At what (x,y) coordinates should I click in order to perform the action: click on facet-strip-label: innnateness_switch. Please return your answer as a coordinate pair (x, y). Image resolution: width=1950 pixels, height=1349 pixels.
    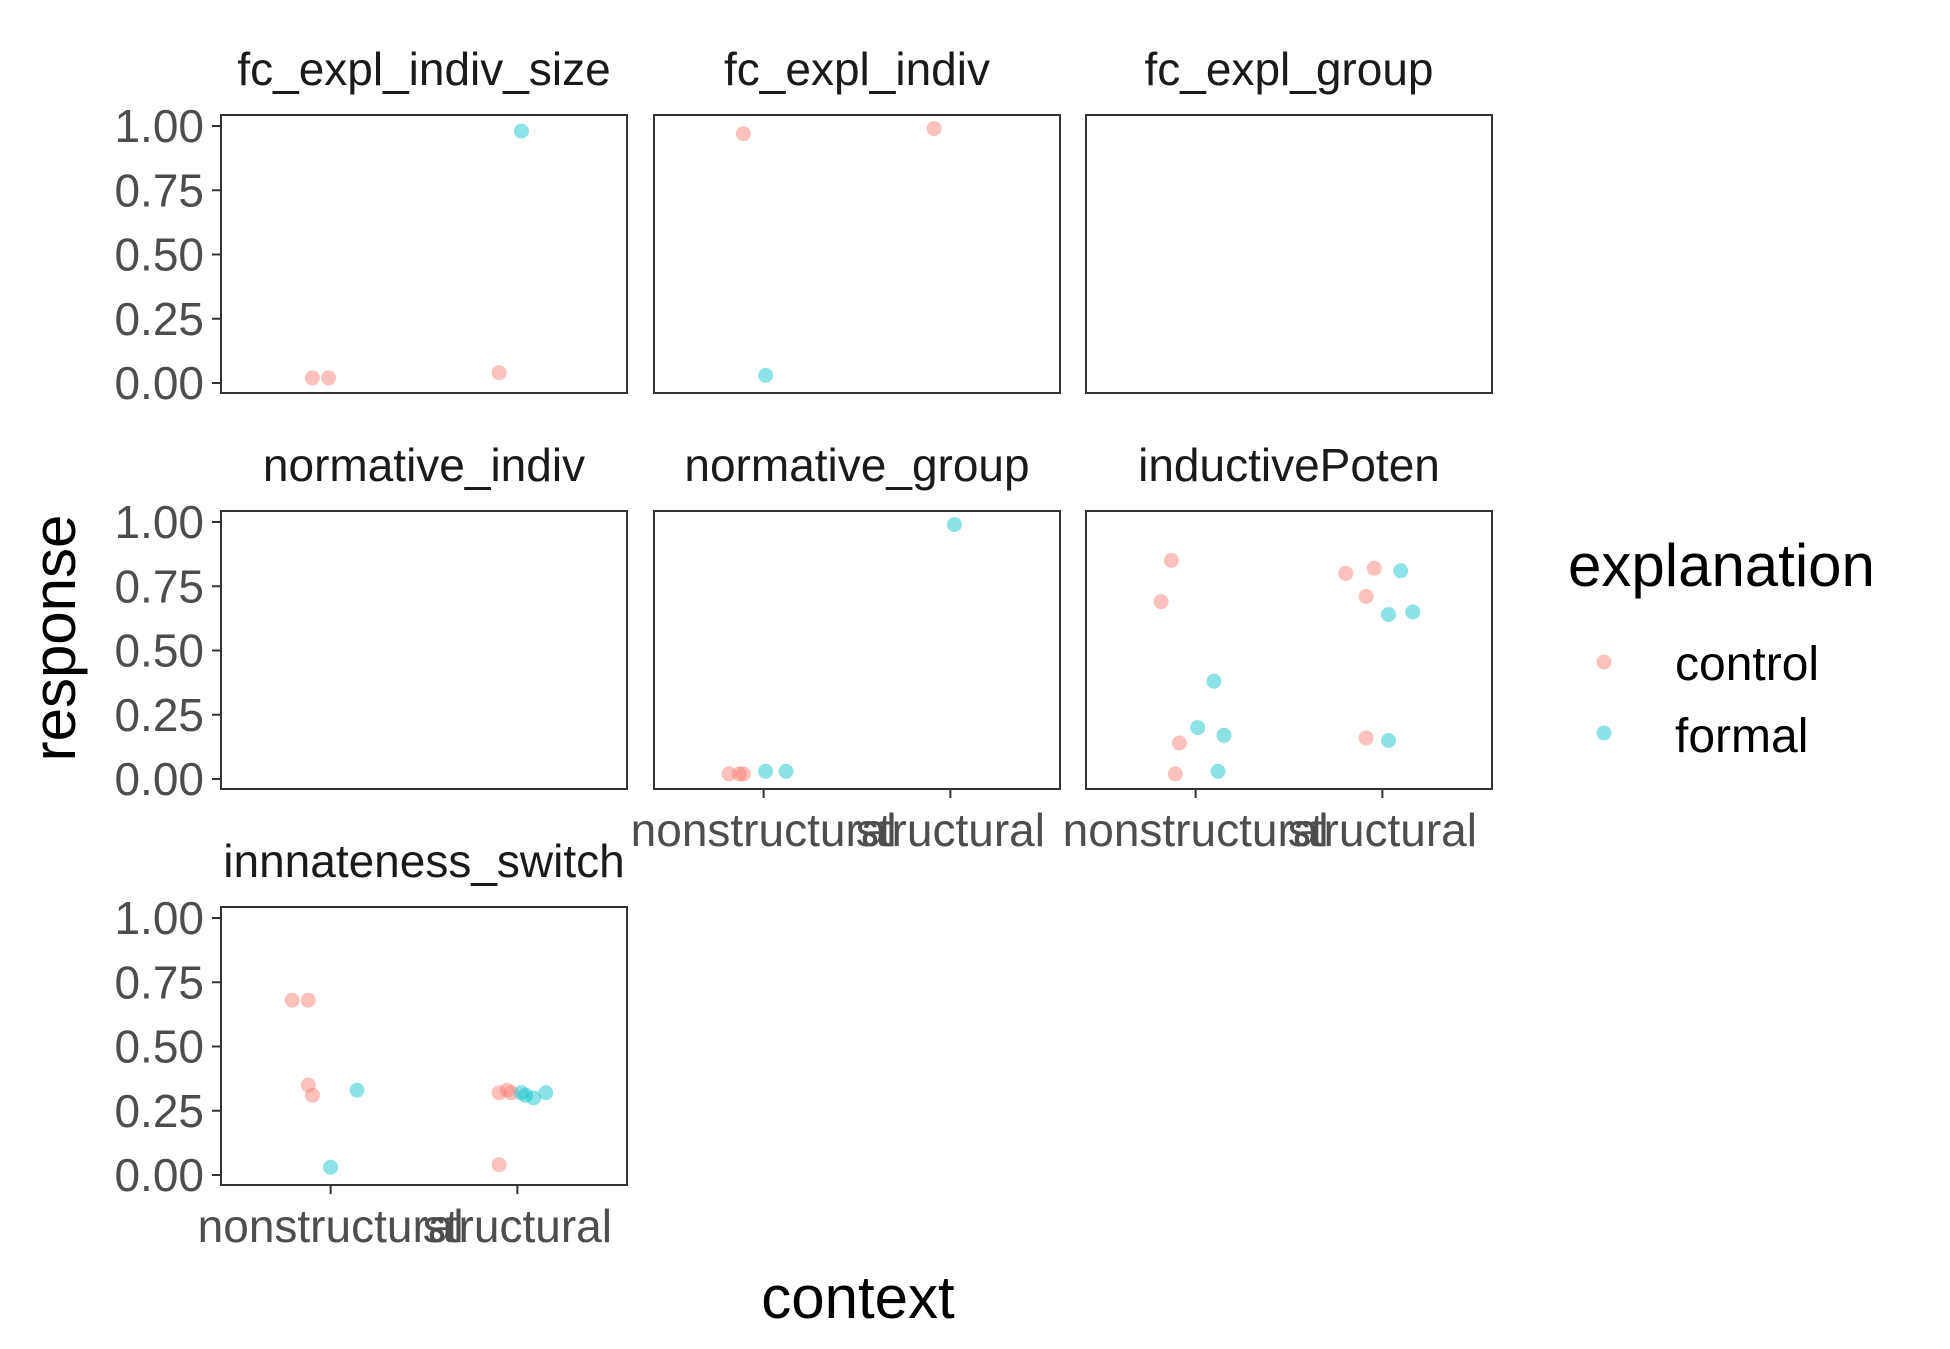
    Looking at the image, I should click on (423, 861).